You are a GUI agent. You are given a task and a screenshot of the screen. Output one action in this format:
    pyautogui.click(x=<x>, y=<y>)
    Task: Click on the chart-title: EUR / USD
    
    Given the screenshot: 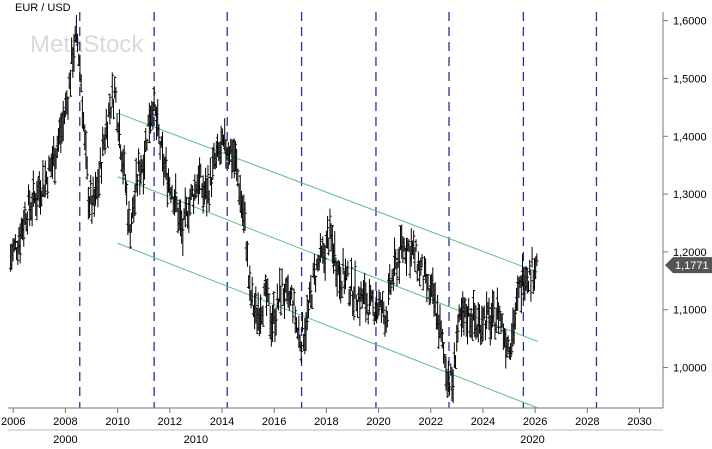 What is the action you would take?
    pyautogui.click(x=43, y=8)
    